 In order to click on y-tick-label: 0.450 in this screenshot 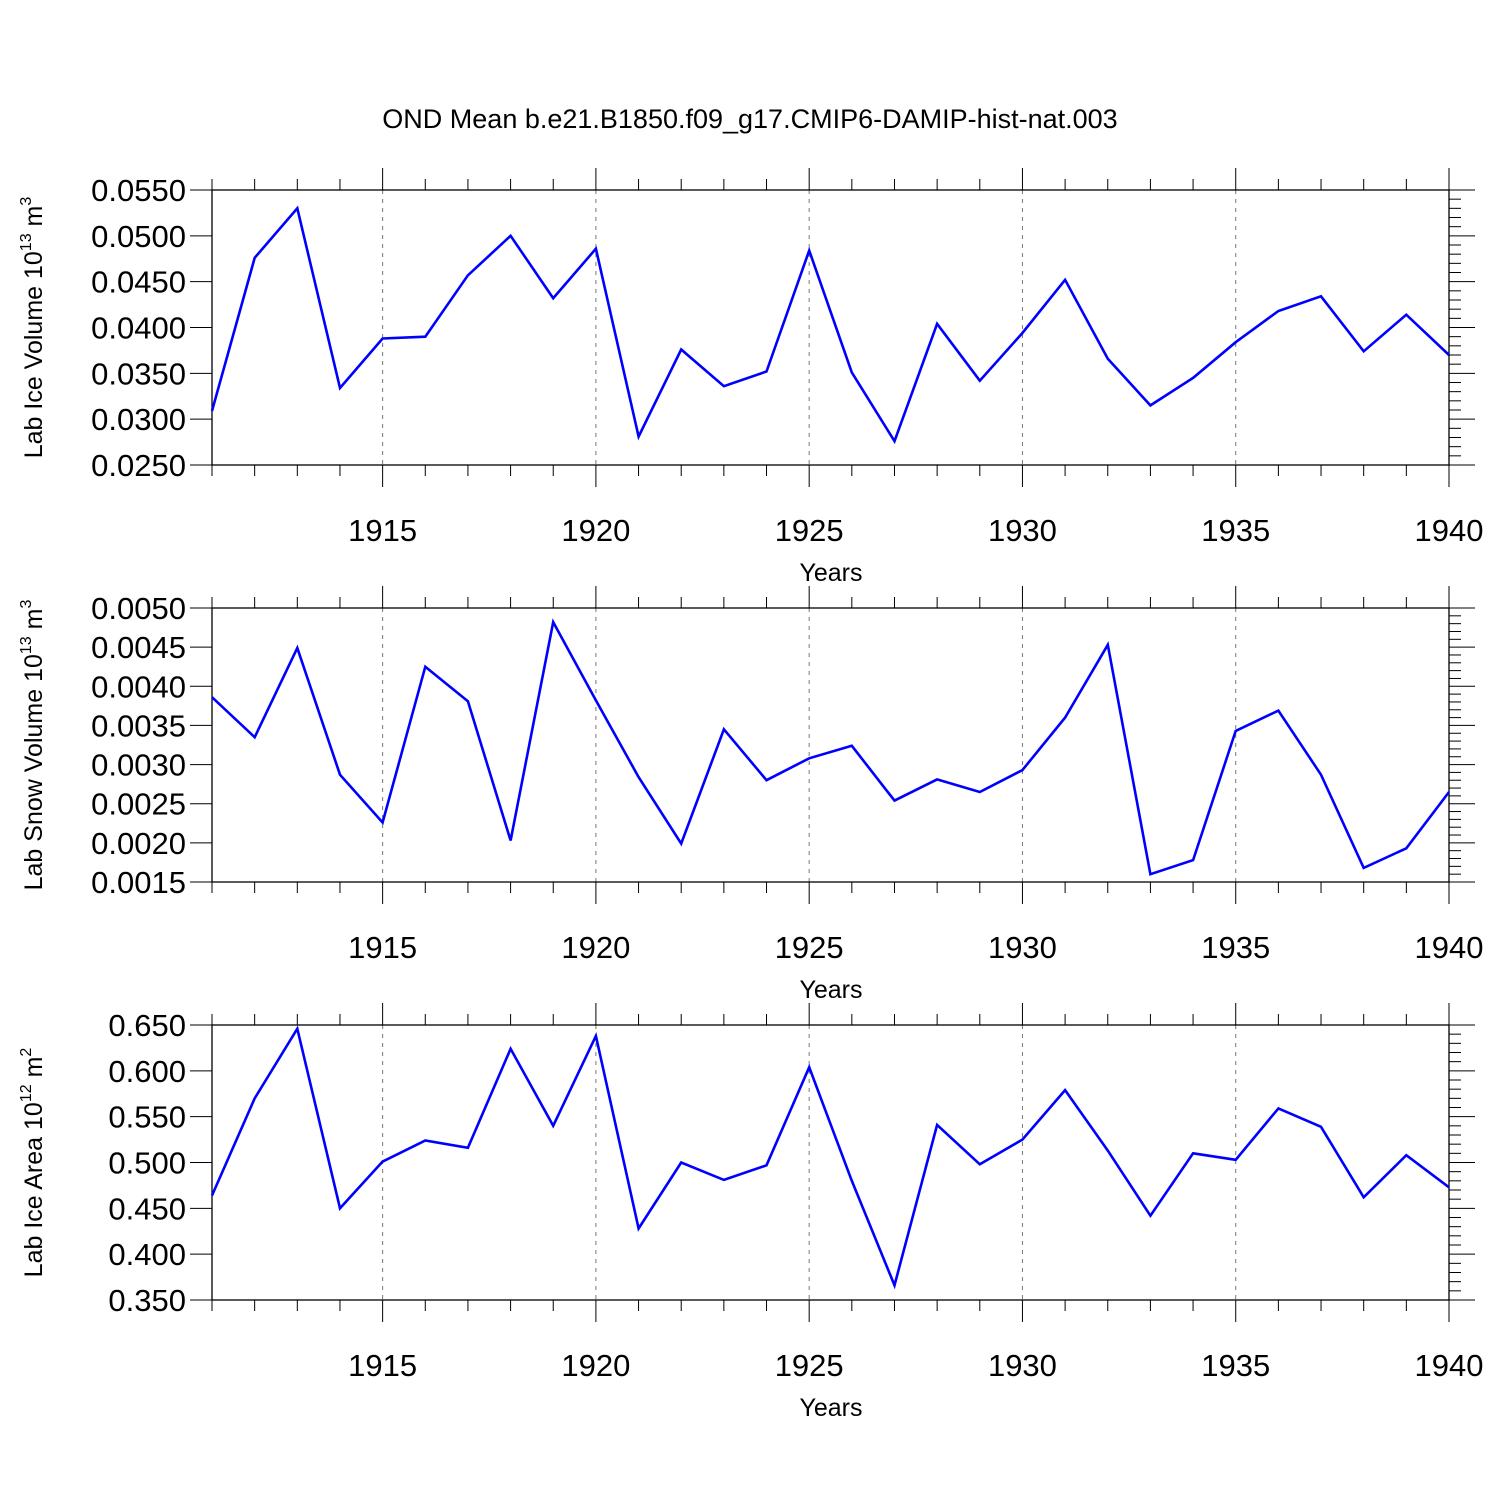, I will do `click(147, 1208)`.